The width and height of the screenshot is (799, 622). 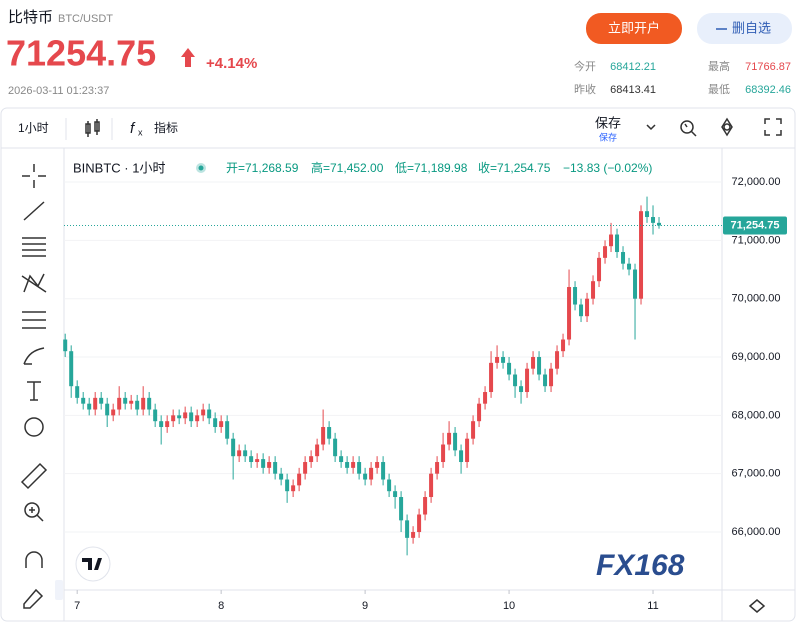 What do you see at coordinates (757, 606) in the screenshot?
I see `axis-settings` at bounding box center [757, 606].